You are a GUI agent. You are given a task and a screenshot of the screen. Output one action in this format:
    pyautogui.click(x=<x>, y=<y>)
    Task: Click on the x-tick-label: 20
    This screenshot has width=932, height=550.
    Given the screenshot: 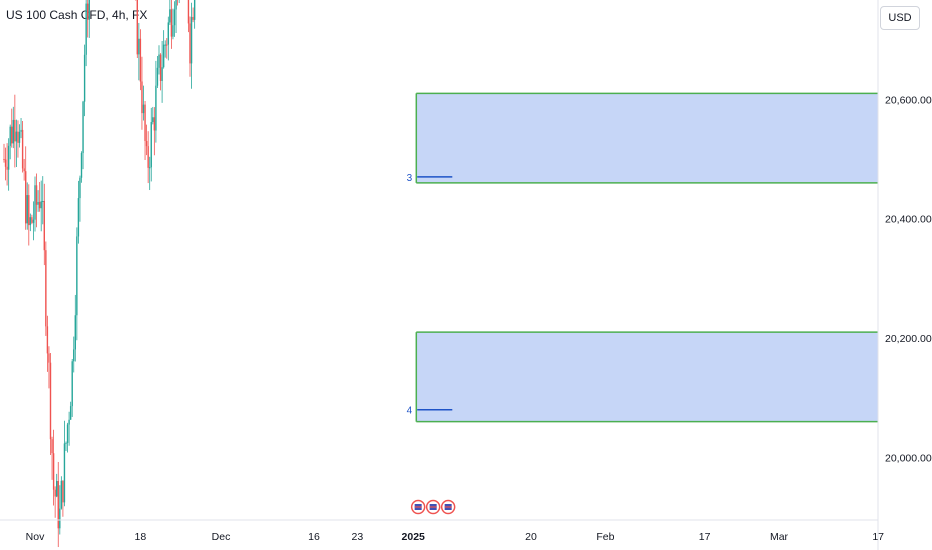 What is the action you would take?
    pyautogui.click(x=531, y=537)
    